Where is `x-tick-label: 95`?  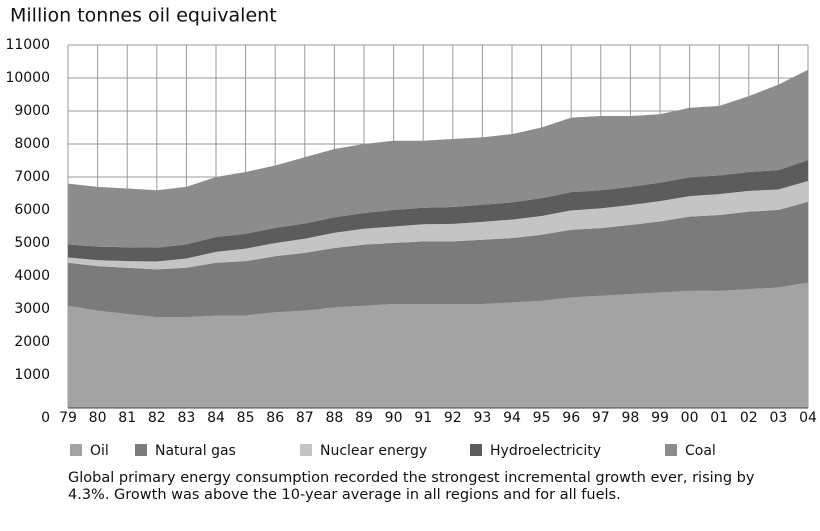 x-tick-label: 95 is located at coordinates (542, 418).